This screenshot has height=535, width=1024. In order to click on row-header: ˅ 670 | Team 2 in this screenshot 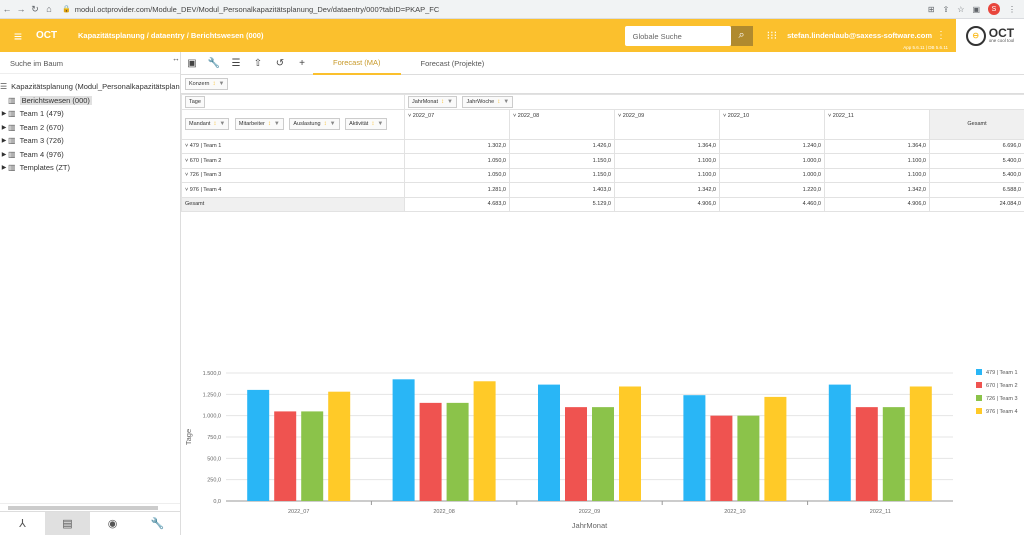, I will do `click(293, 161)`.